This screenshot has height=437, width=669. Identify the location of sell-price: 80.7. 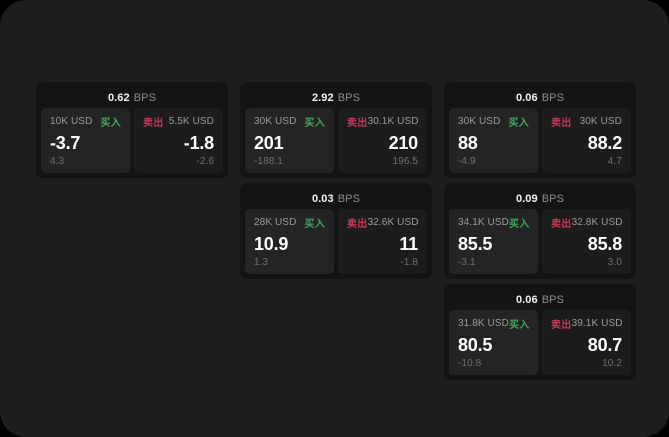
(604, 345).